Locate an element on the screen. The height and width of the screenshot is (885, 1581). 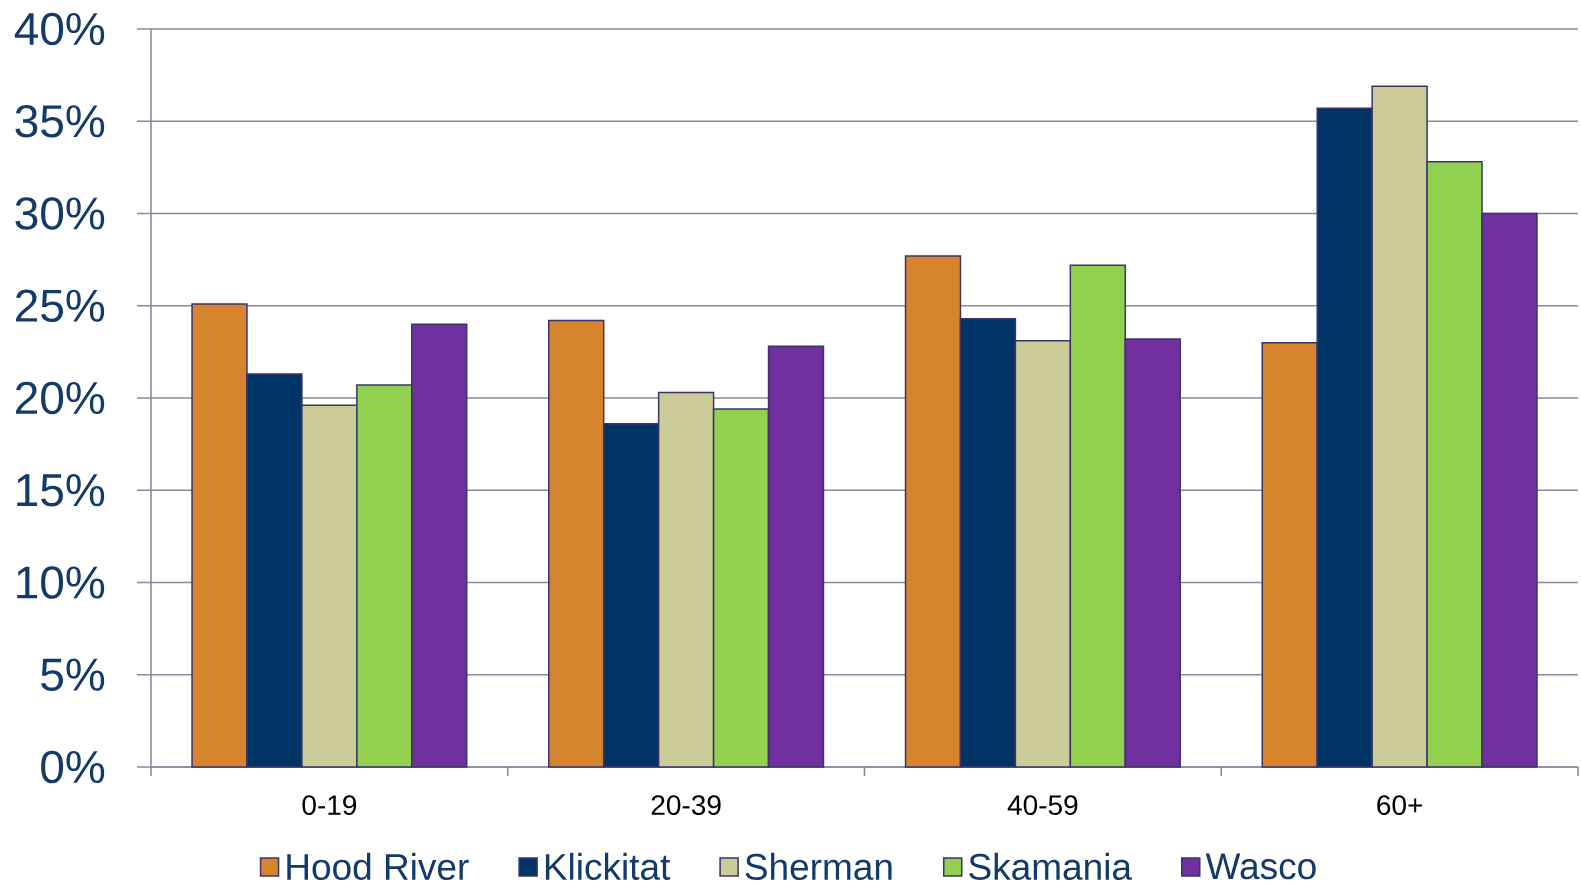
x-tick-label: 60+ is located at coordinates (1399, 805).